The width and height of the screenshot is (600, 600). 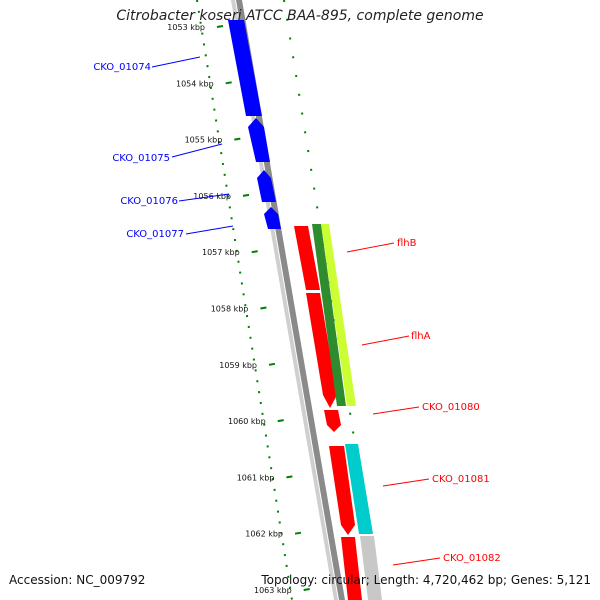 I want to click on ruler-tick-label: 1057 kbp, so click(x=221, y=252).